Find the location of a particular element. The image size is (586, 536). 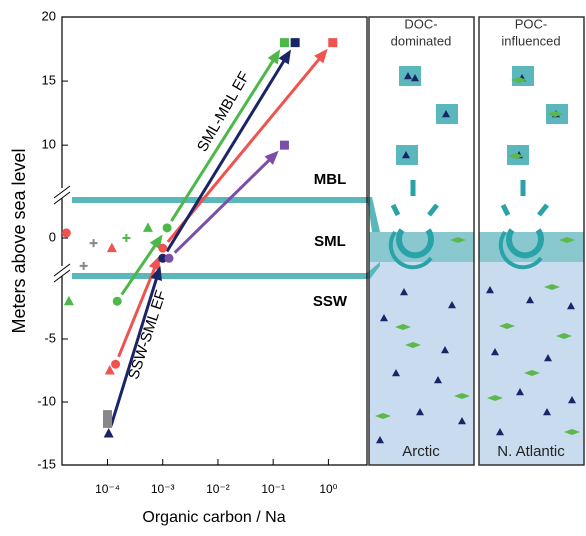

layer-label: SSW is located at coordinates (330, 301).